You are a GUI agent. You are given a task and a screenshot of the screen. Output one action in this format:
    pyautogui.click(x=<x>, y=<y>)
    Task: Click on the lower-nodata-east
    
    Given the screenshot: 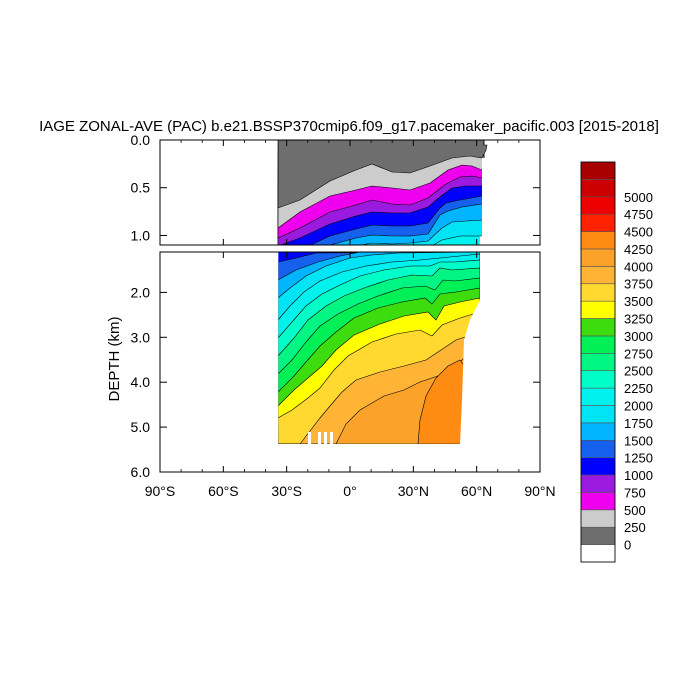 What is the action you would take?
    pyautogui.click(x=510, y=362)
    